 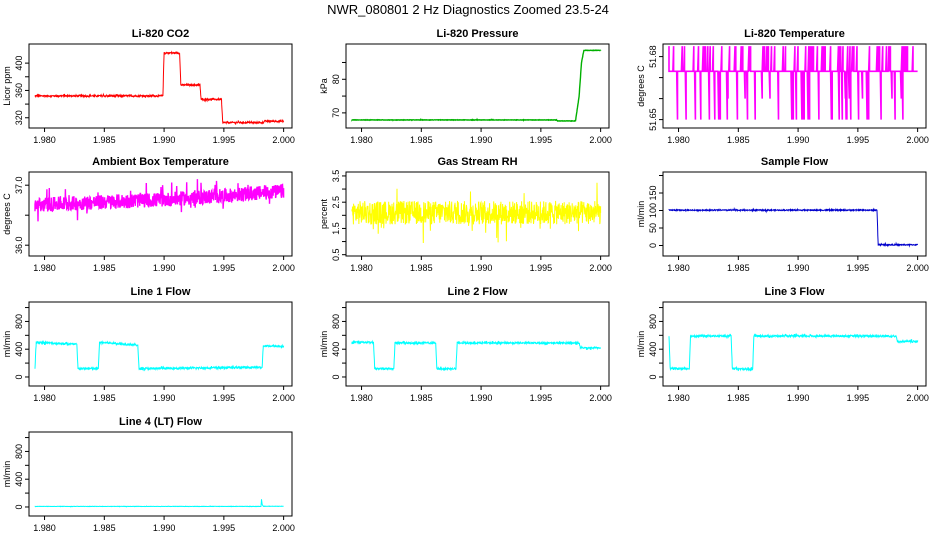 What do you see at coordinates (653, 119) in the screenshot?
I see `y-tick-label: 51.65` at bounding box center [653, 119].